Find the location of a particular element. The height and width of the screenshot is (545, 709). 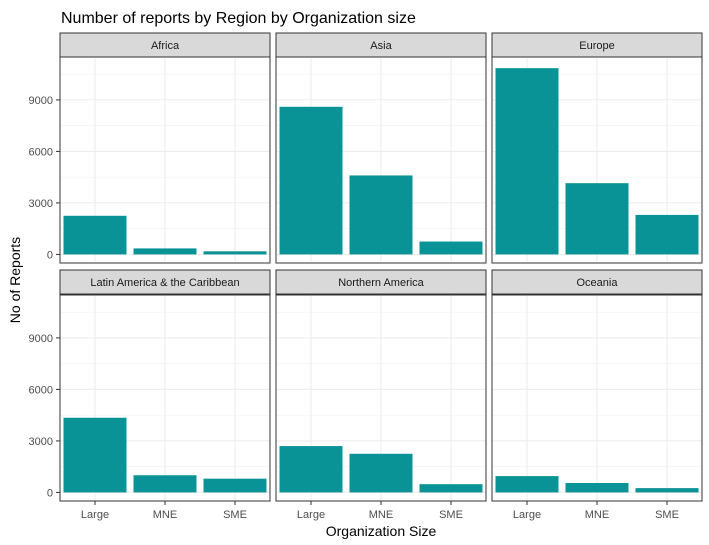

strip-label: Northern America is located at coordinates (381, 283).